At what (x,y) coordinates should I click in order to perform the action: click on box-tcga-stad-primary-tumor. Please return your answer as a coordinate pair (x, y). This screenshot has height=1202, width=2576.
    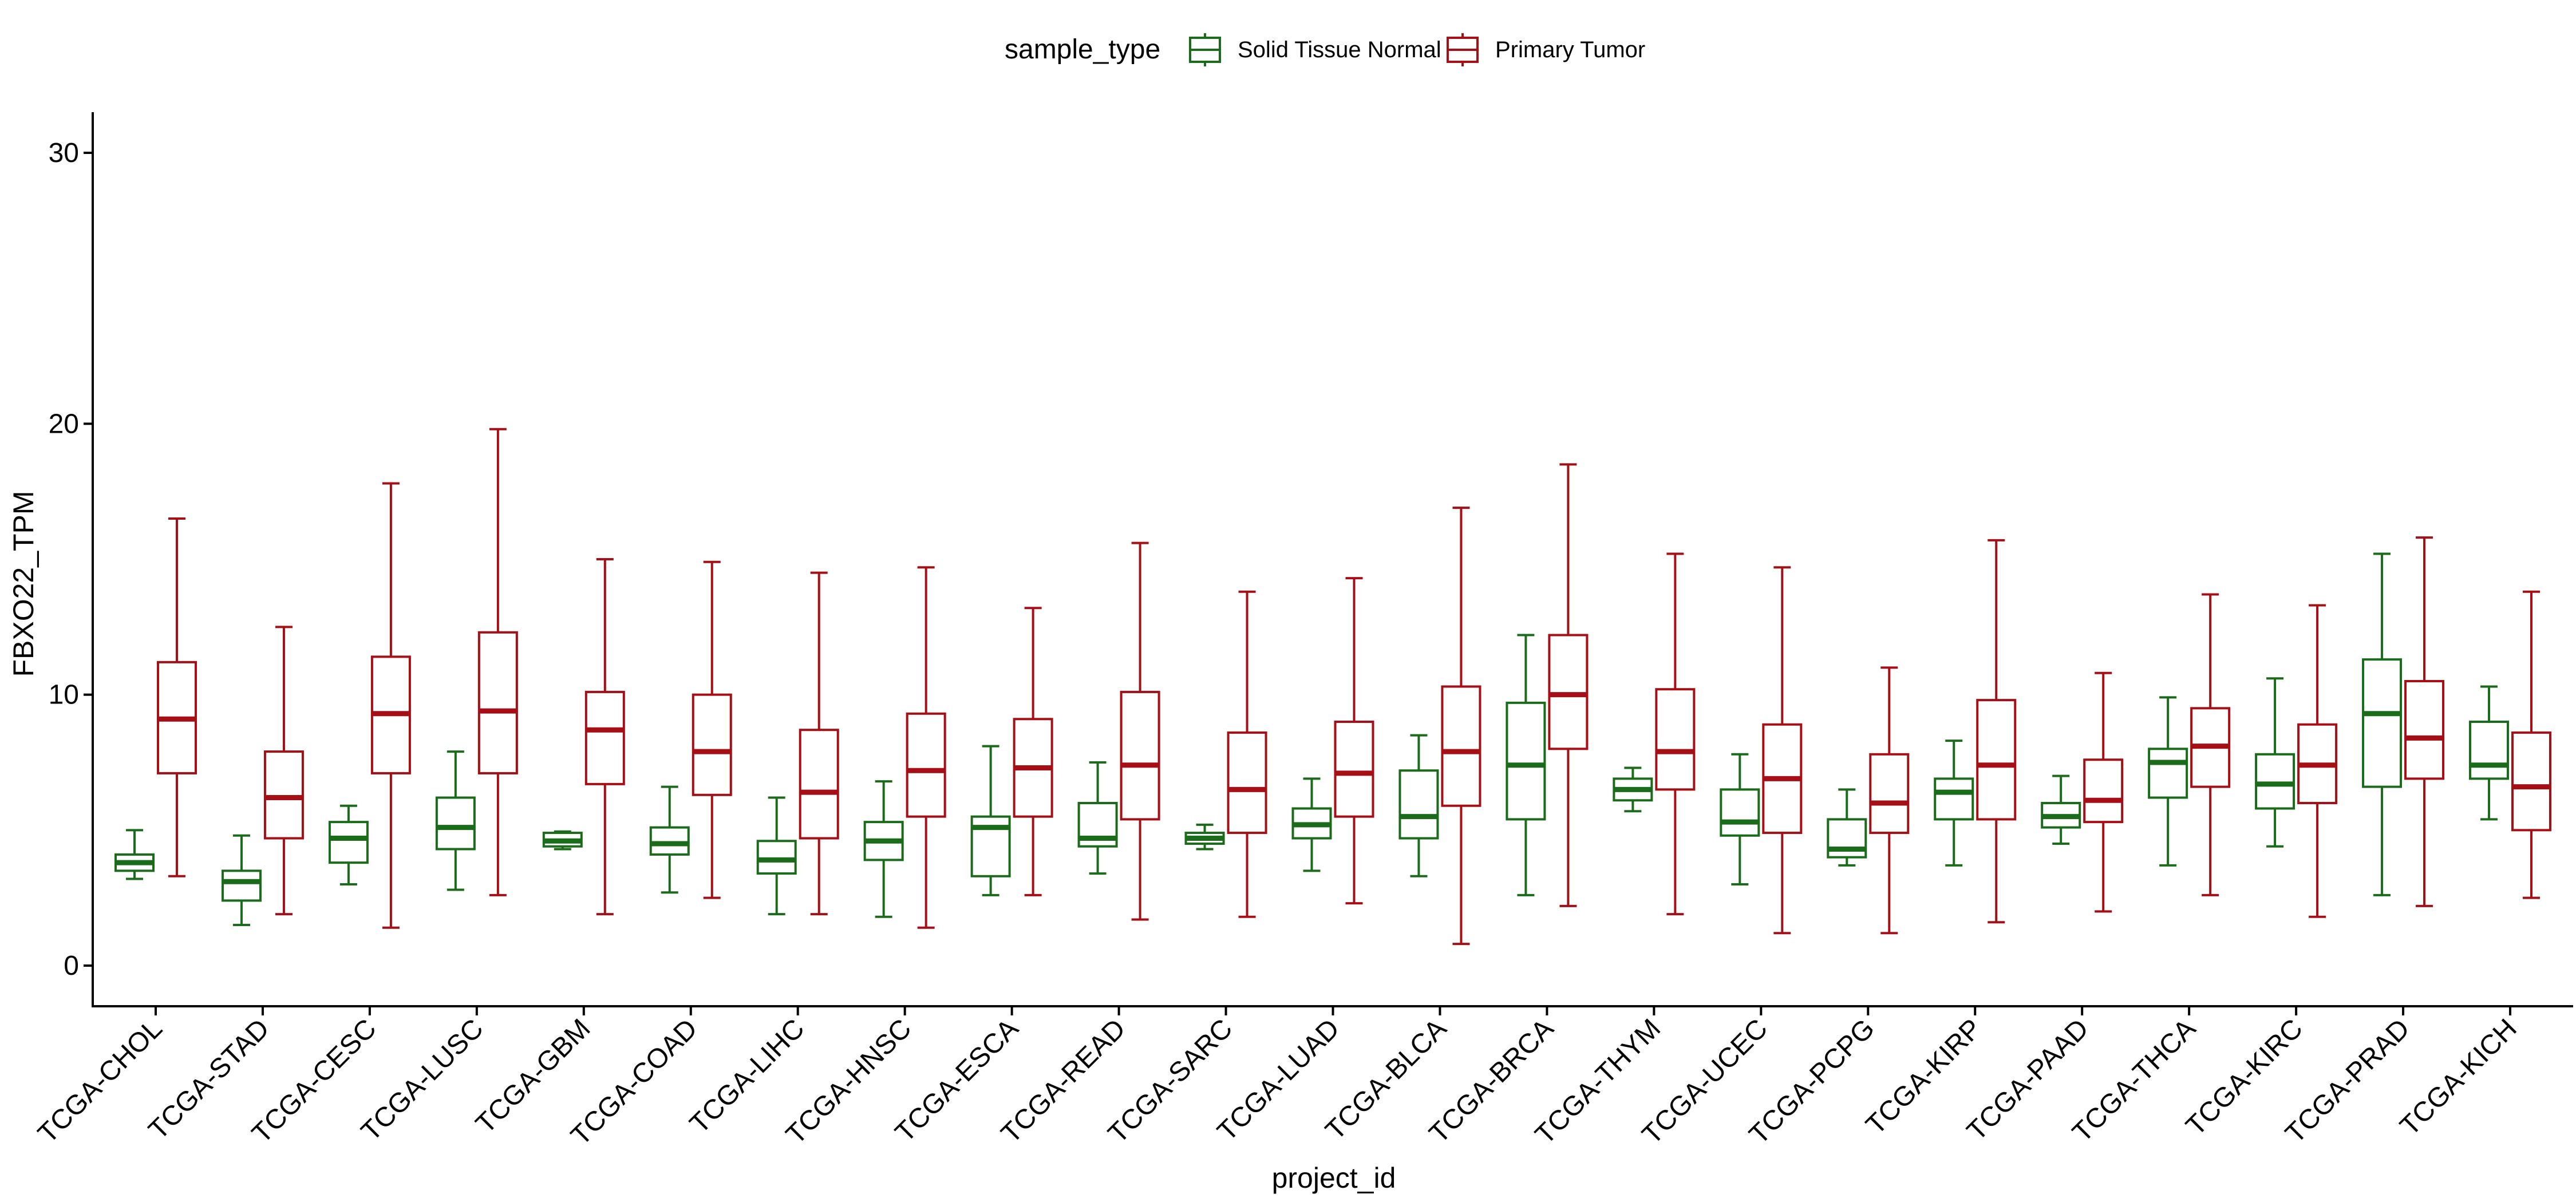
    Looking at the image, I should click on (283, 771).